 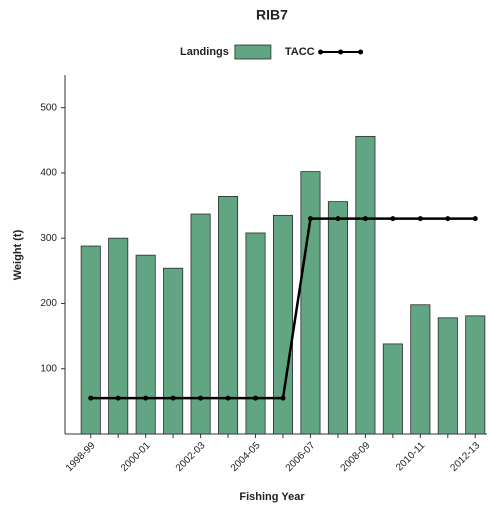 I want to click on y-tick-label: 300, so click(x=48, y=238).